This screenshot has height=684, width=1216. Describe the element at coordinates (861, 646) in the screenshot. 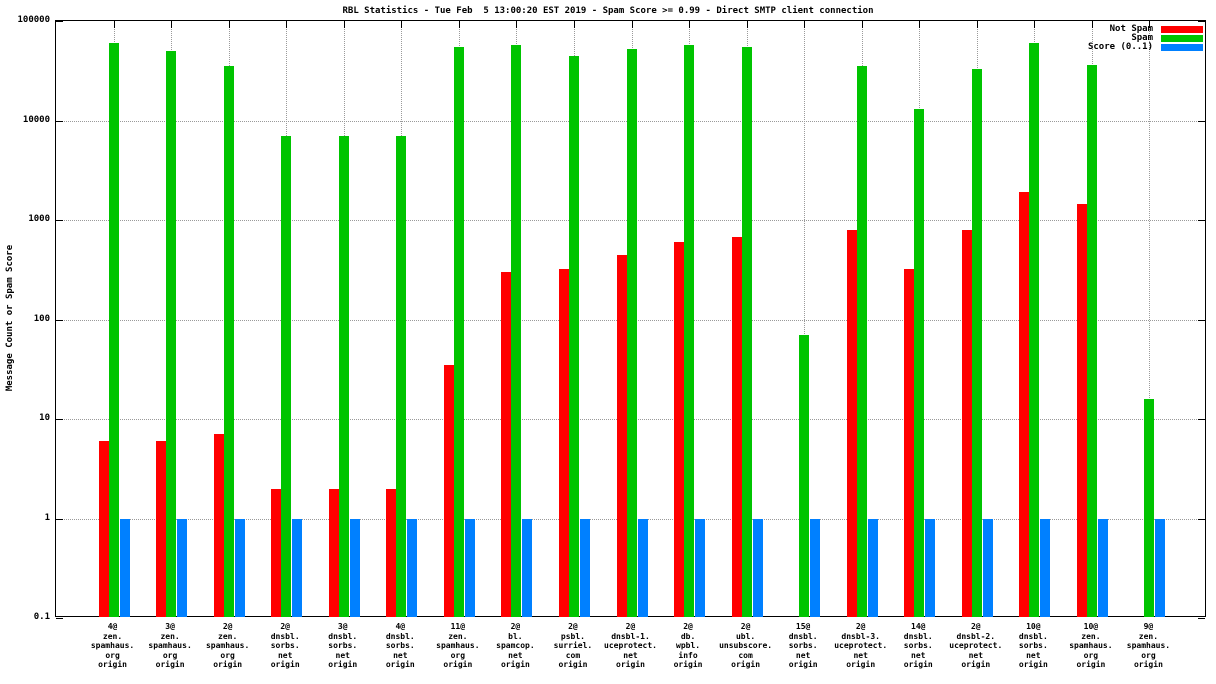

I see `x-tick-label: 2@ dnsbl-3. uceprotect. net origin` at that location.